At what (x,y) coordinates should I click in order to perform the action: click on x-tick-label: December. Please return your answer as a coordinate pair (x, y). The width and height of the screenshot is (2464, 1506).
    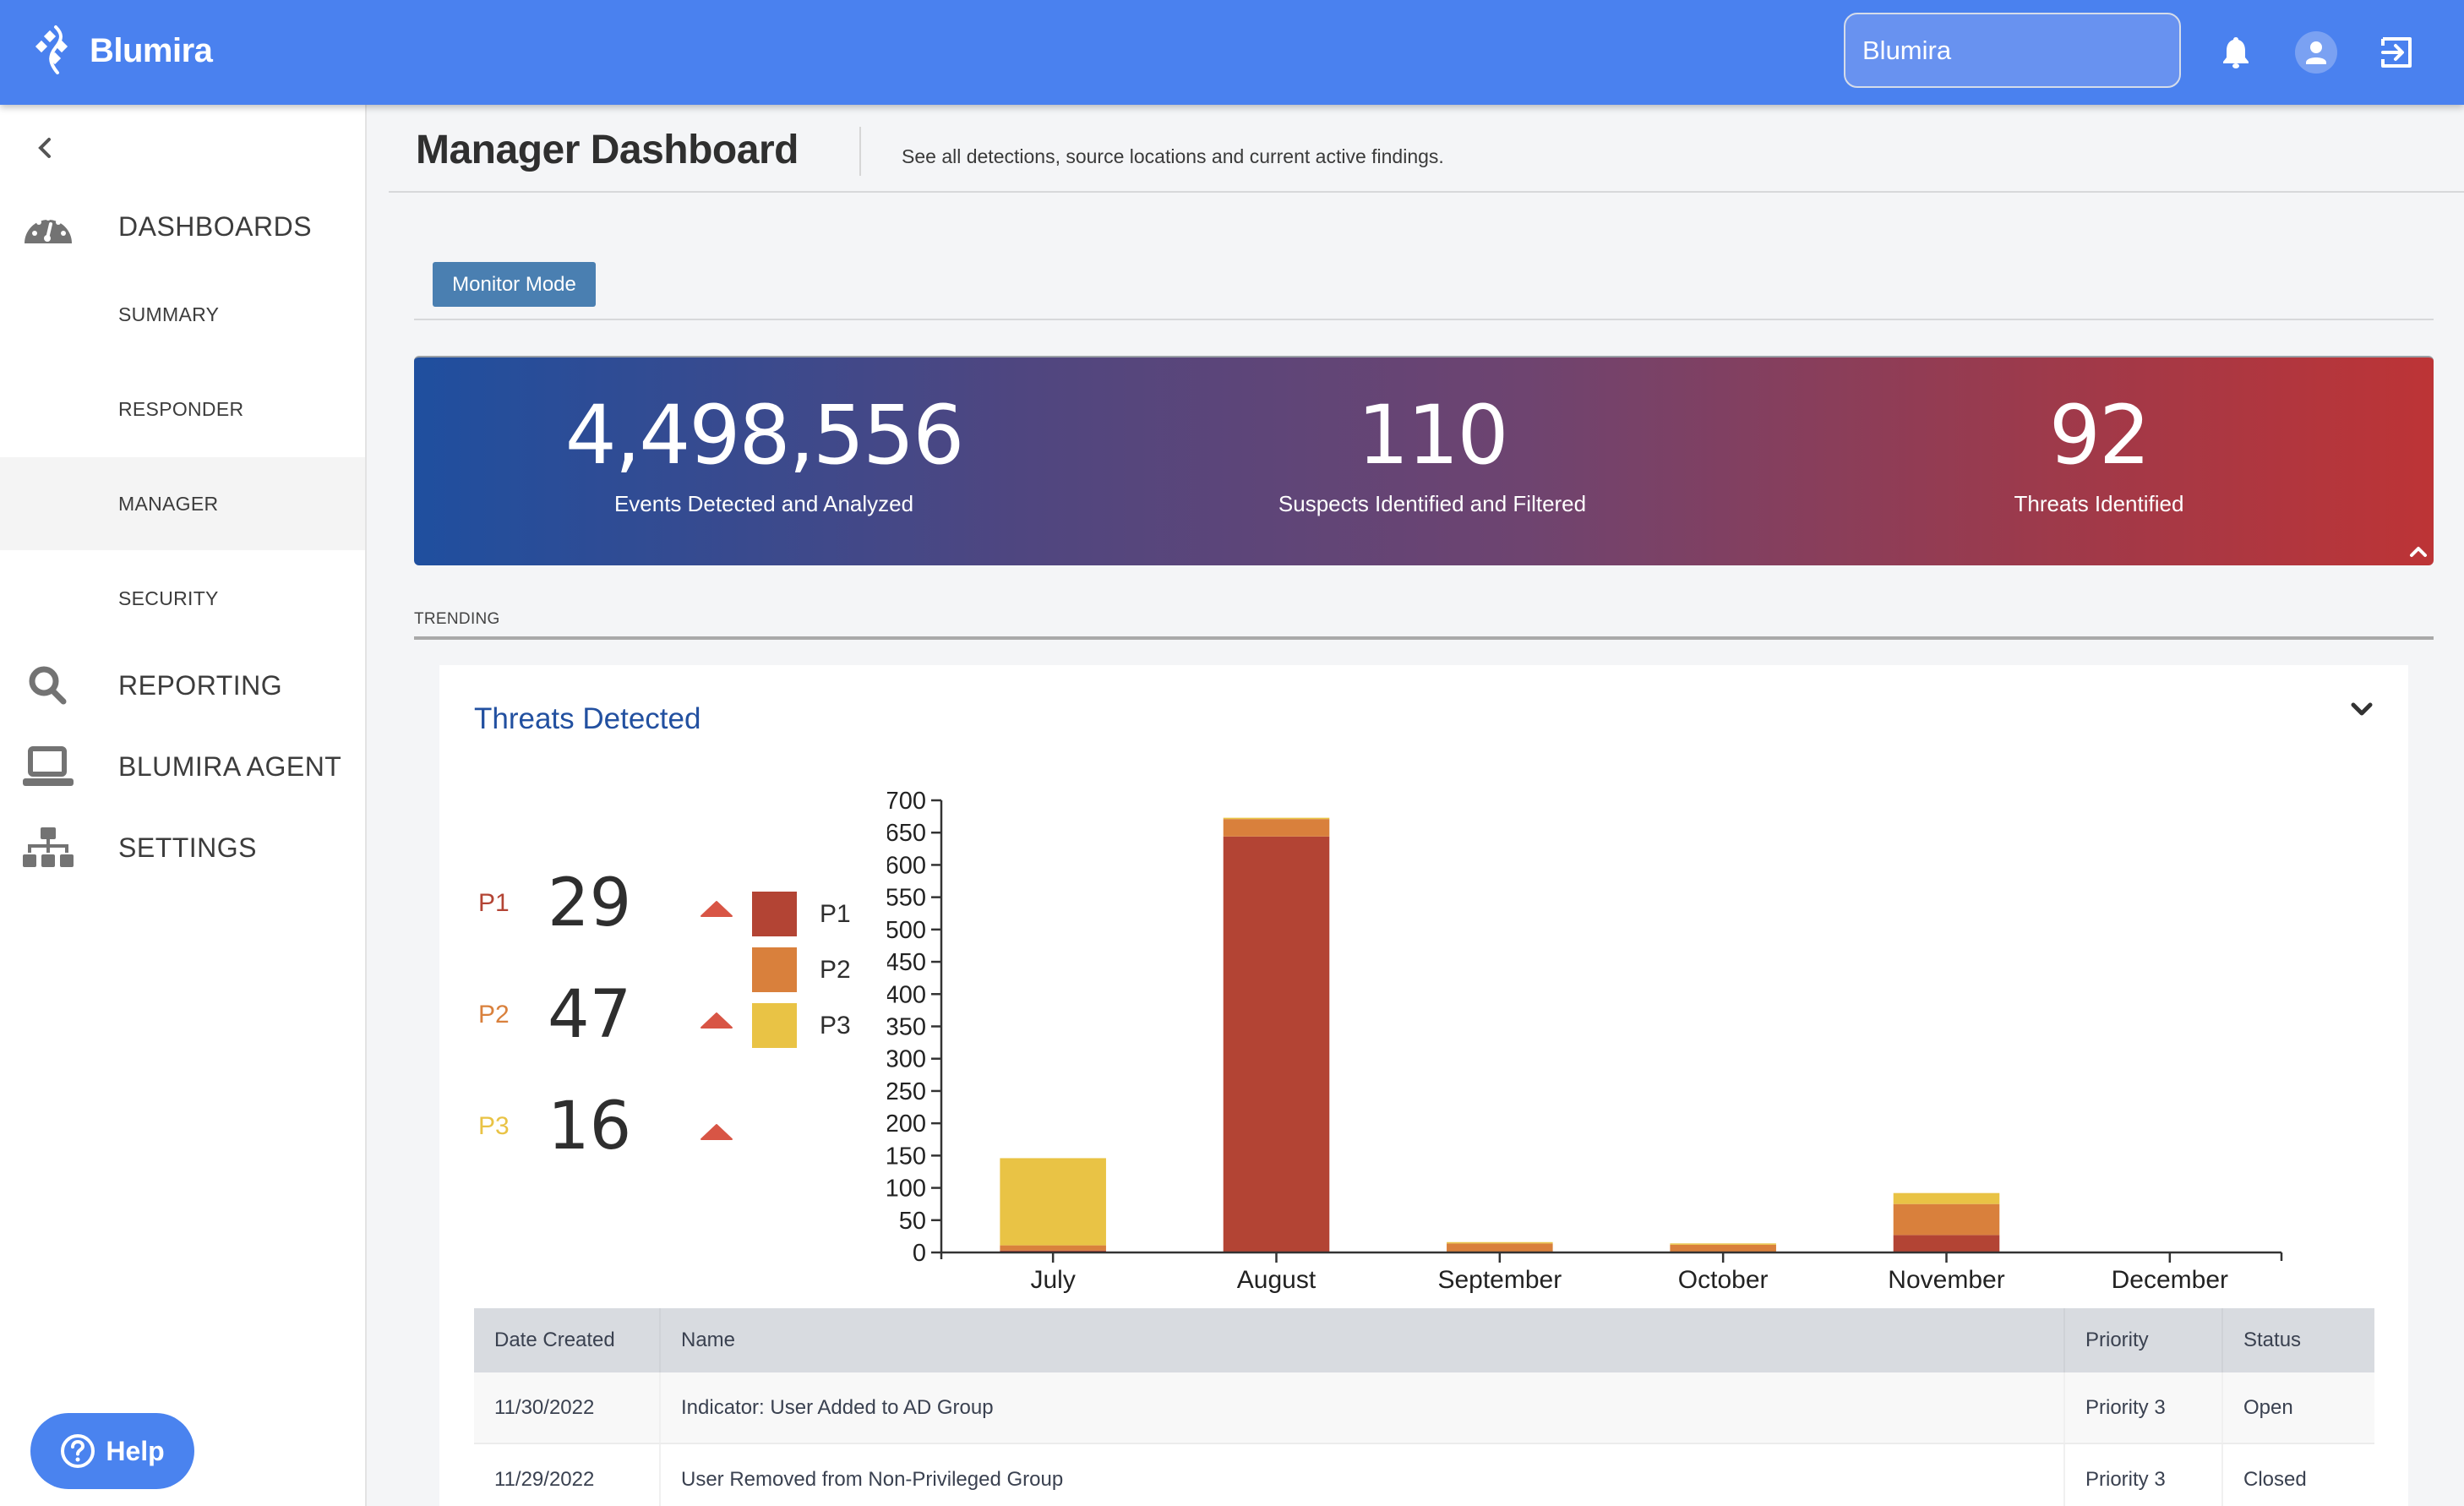
    Looking at the image, I should click on (2170, 1280).